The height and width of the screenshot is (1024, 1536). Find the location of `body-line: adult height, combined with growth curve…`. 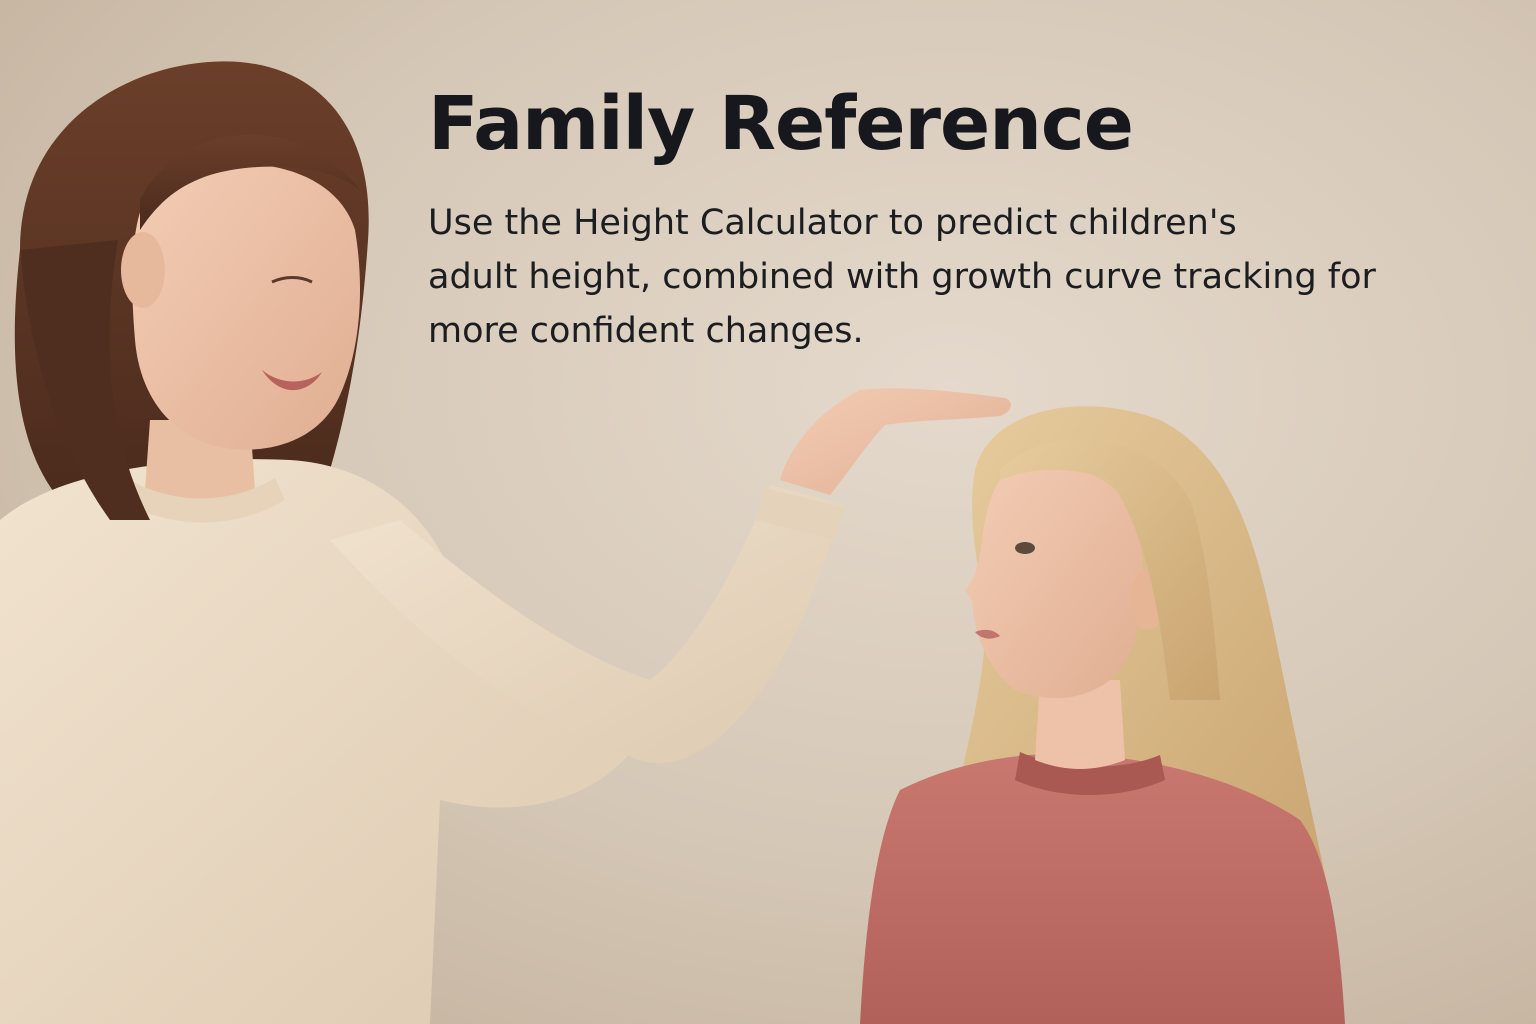

body-line: adult height, combined with growth curve… is located at coordinates (902, 277).